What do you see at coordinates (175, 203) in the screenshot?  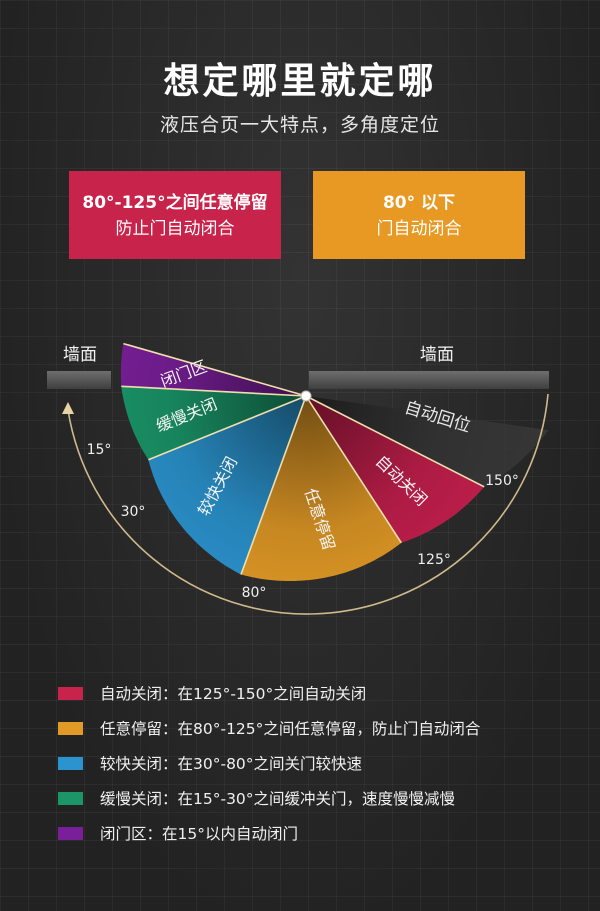 I see `free-stop-card-title: 80°-125°之间任意停留` at bounding box center [175, 203].